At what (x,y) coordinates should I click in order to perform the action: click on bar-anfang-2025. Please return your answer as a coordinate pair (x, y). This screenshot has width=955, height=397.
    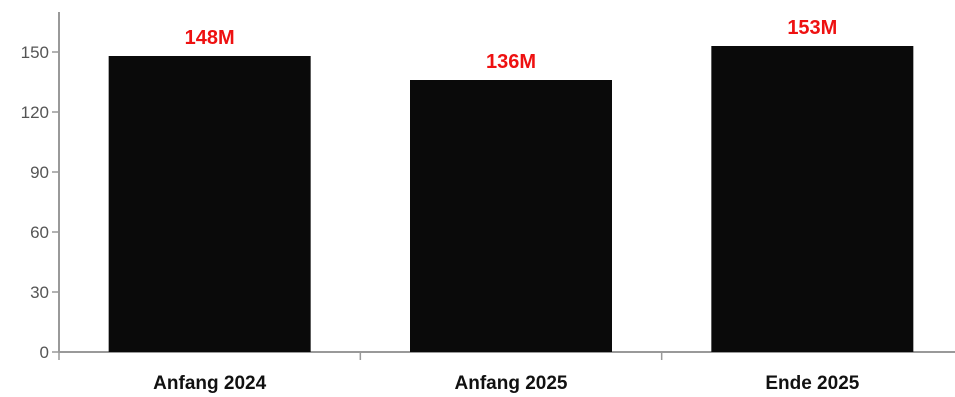
    Looking at the image, I should click on (511, 216).